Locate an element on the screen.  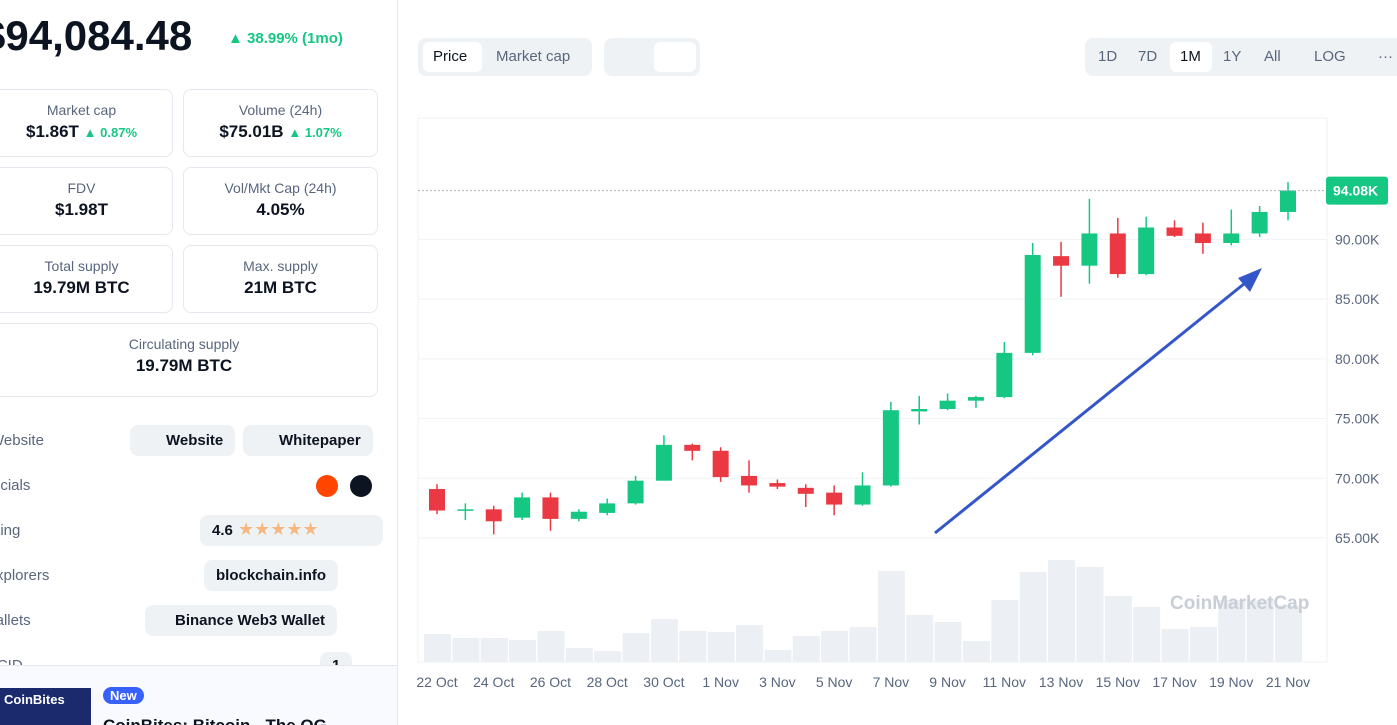
x-tick-label: 28 Oct is located at coordinates (607, 682).